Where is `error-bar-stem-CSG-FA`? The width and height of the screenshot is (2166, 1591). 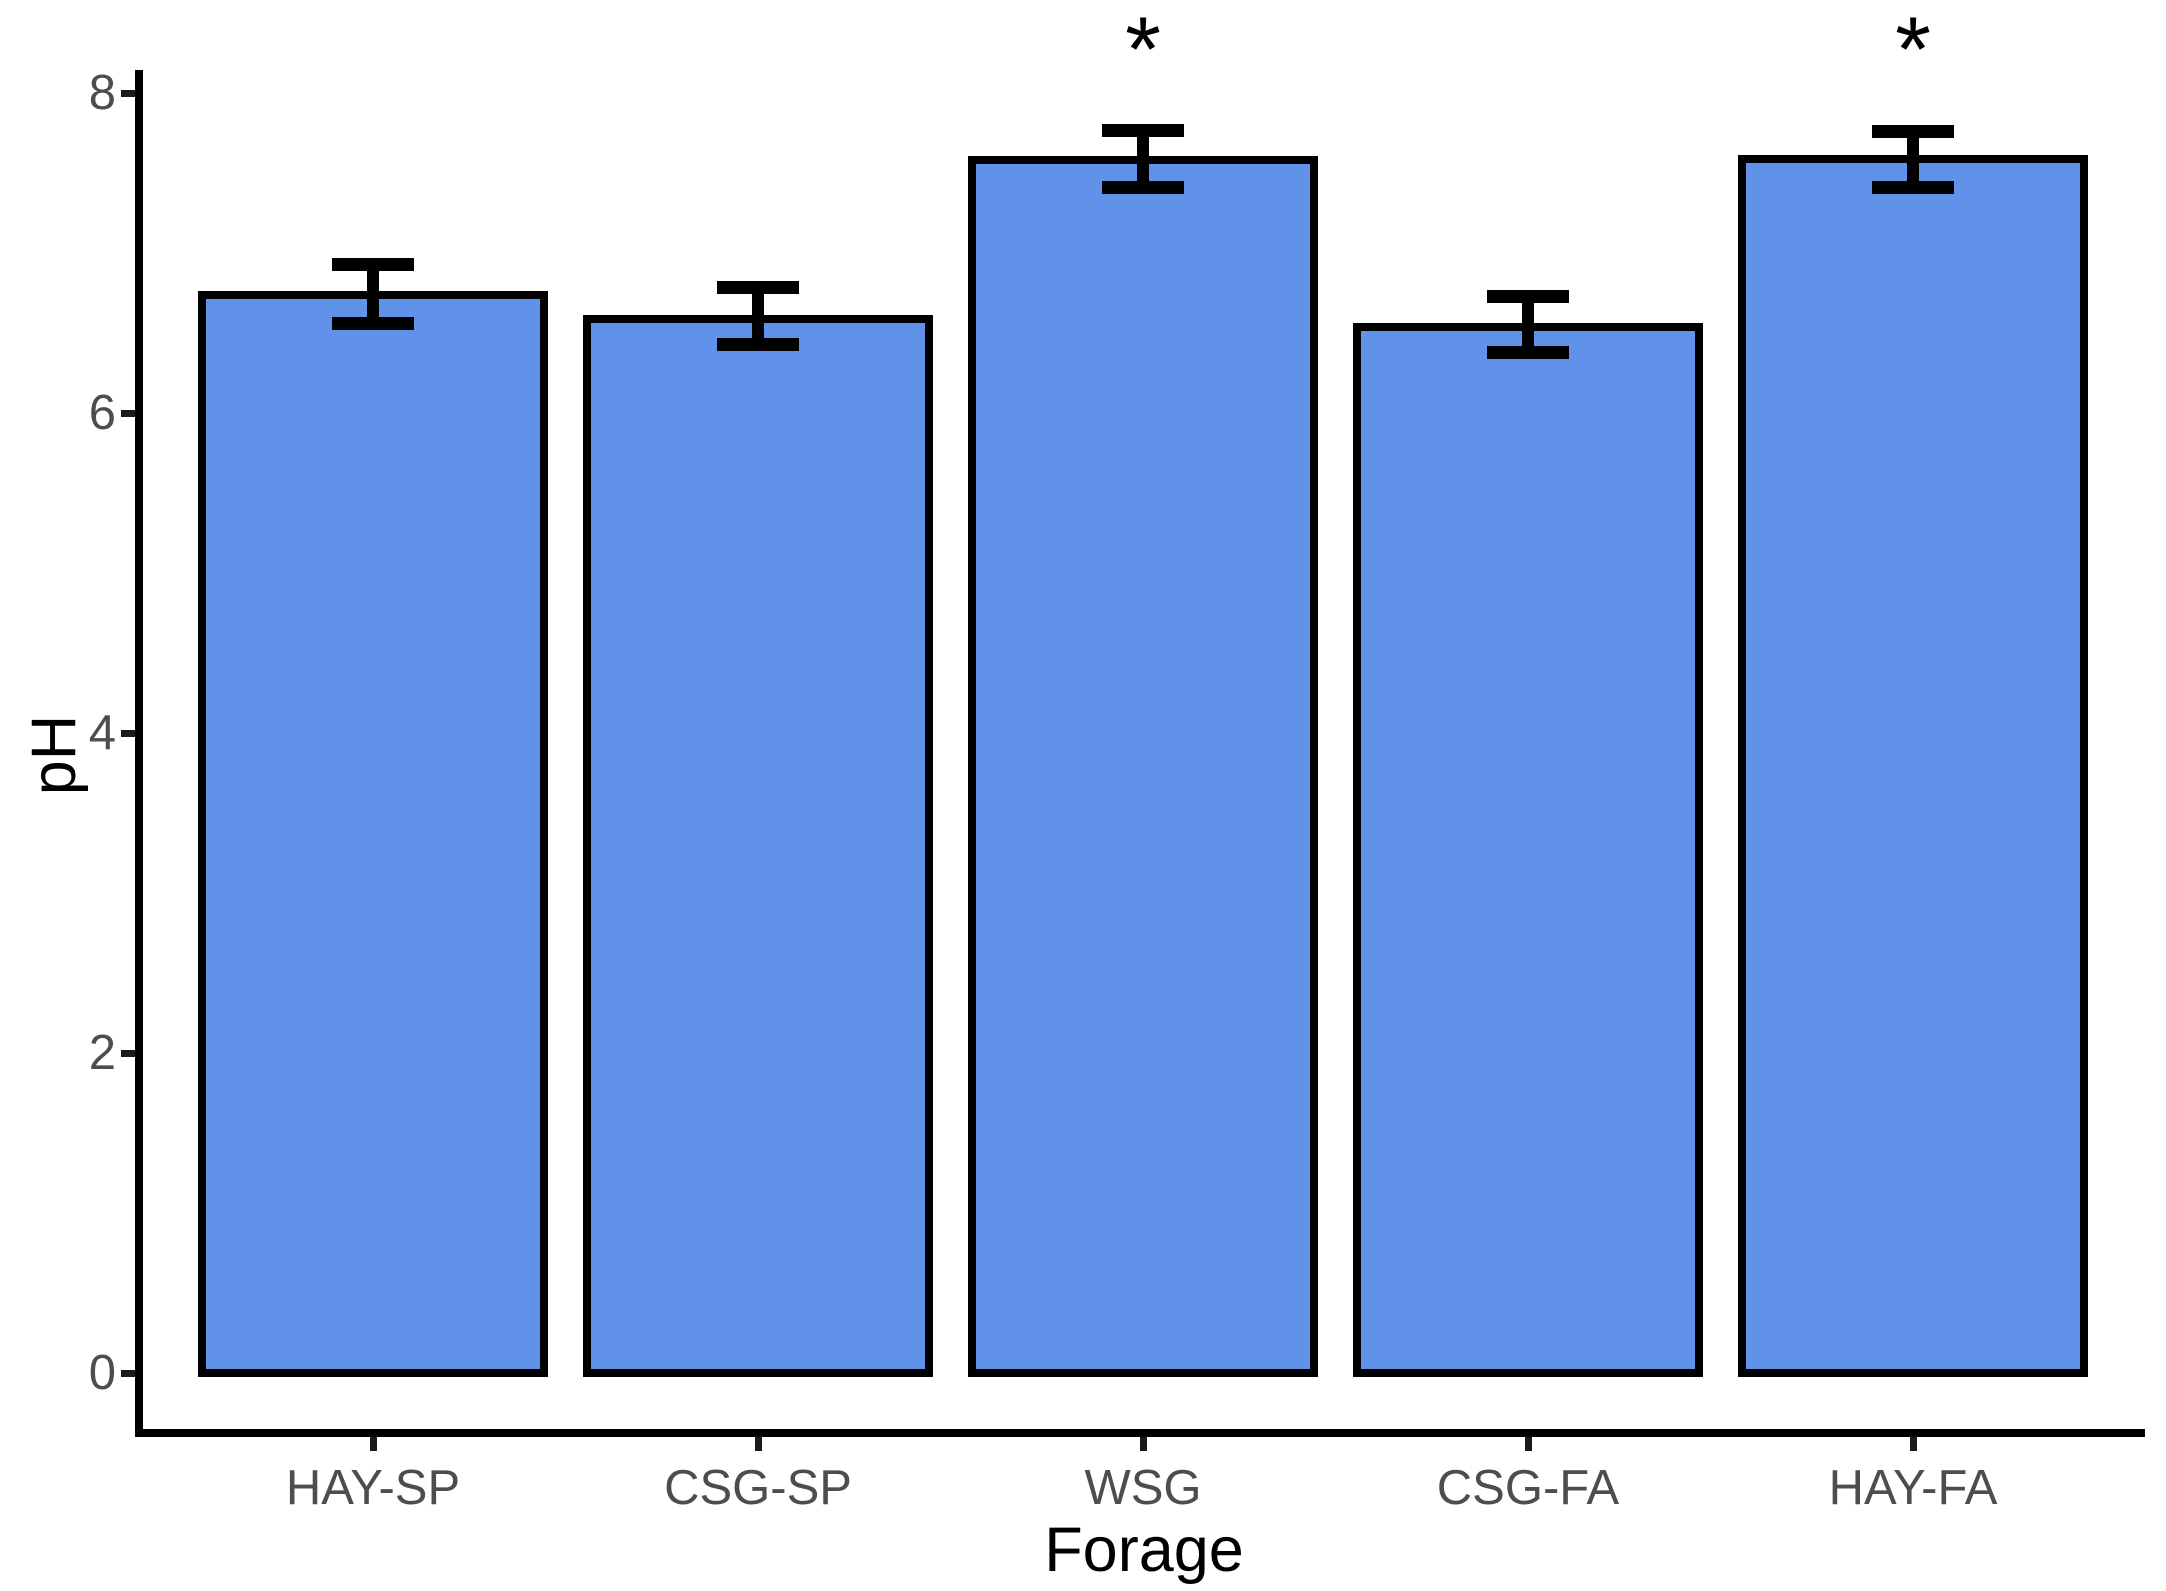
error-bar-stem-CSG-FA is located at coordinates (1528, 324).